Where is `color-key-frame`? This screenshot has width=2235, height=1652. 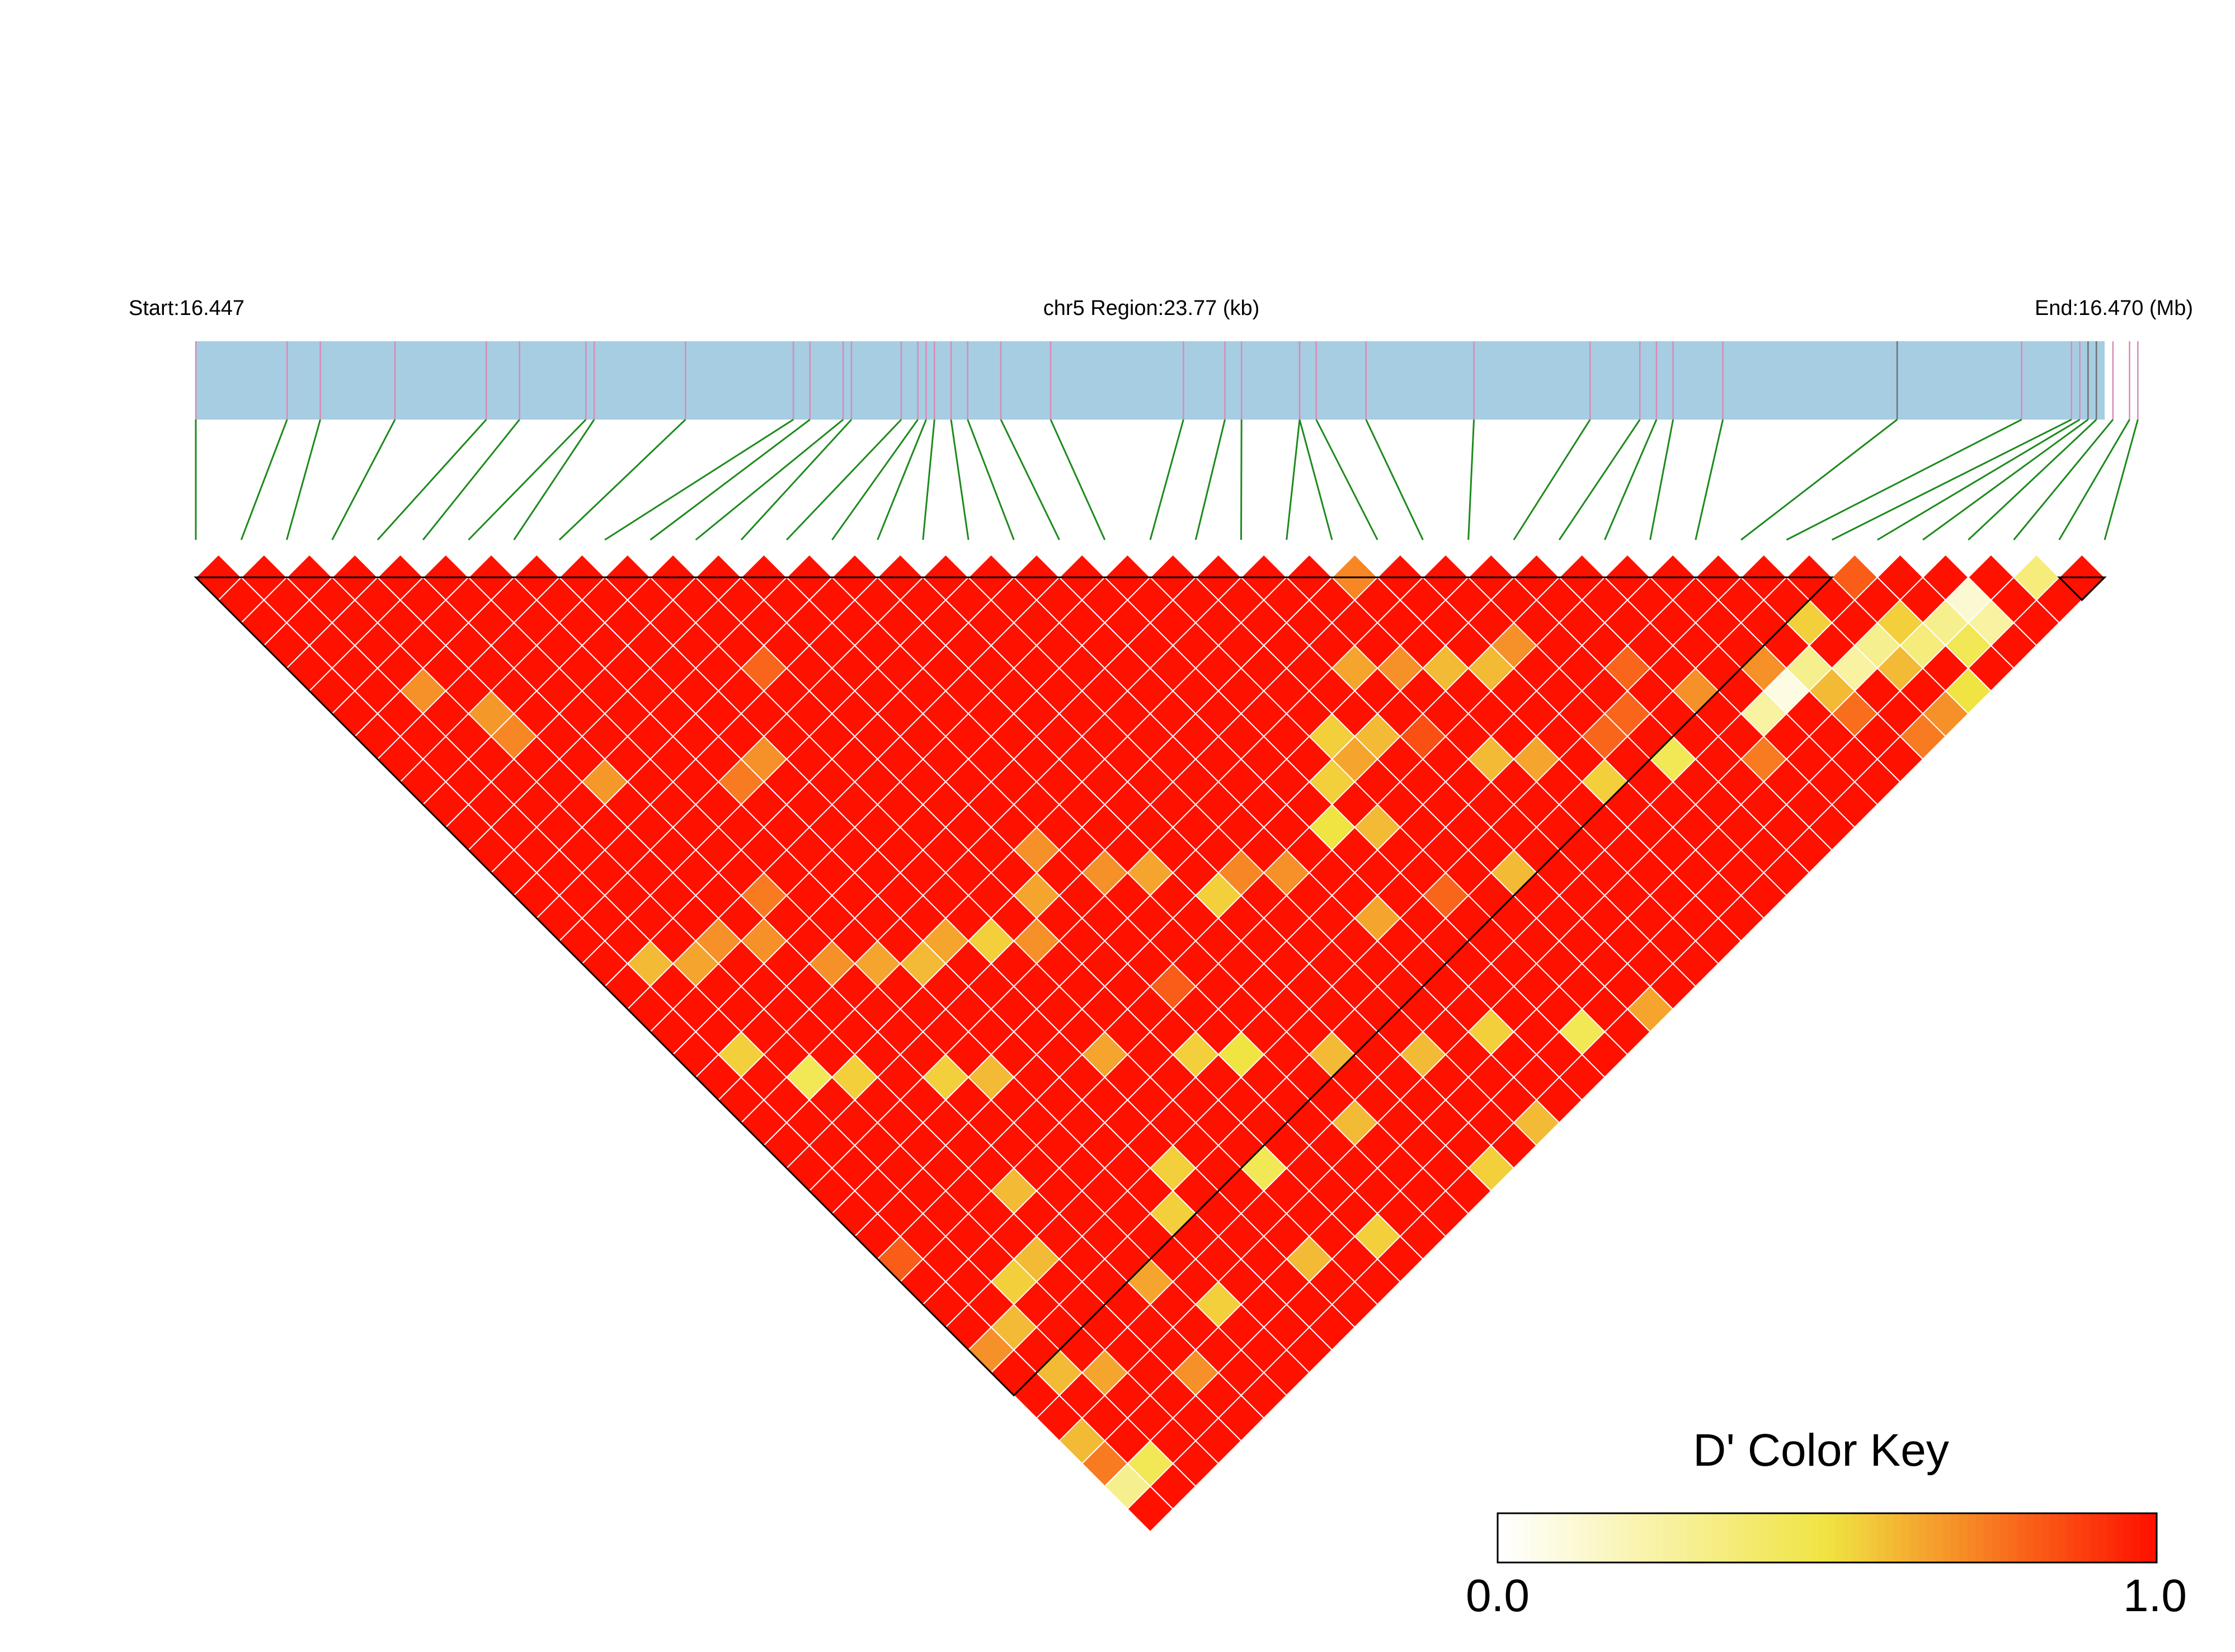 color-key-frame is located at coordinates (1827, 1538).